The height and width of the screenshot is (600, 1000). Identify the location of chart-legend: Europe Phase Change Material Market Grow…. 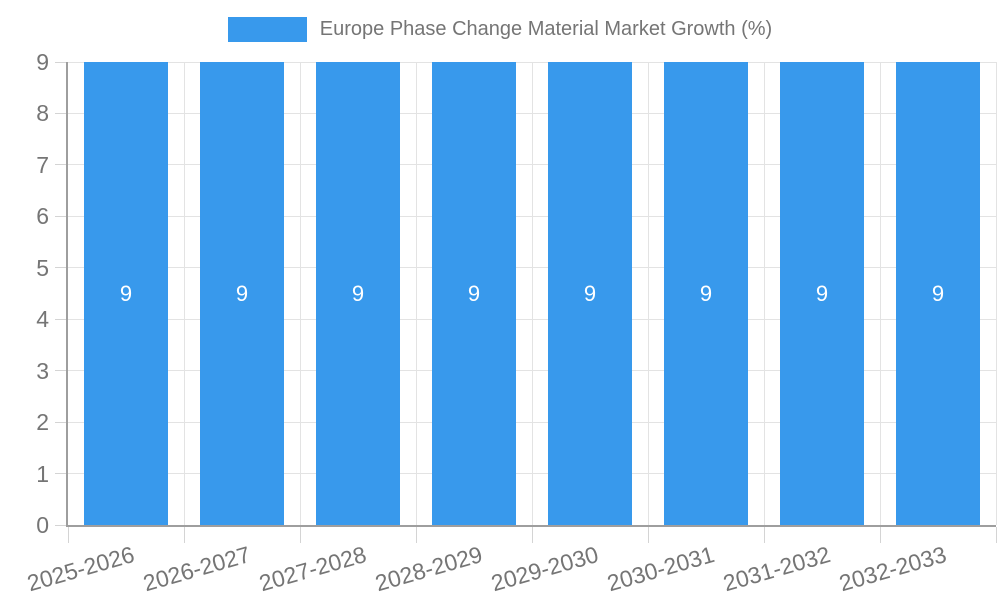
(500, 29).